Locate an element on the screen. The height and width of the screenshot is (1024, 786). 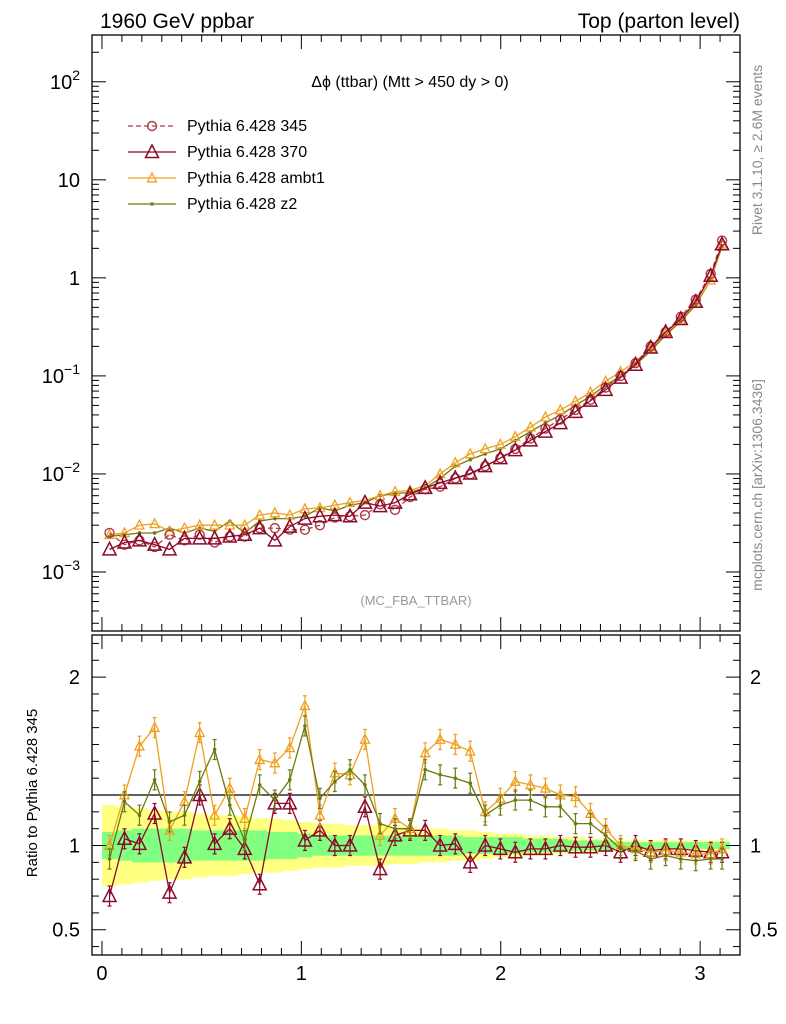
legend-label: Pythia 6.428 370 is located at coordinates (247, 152).